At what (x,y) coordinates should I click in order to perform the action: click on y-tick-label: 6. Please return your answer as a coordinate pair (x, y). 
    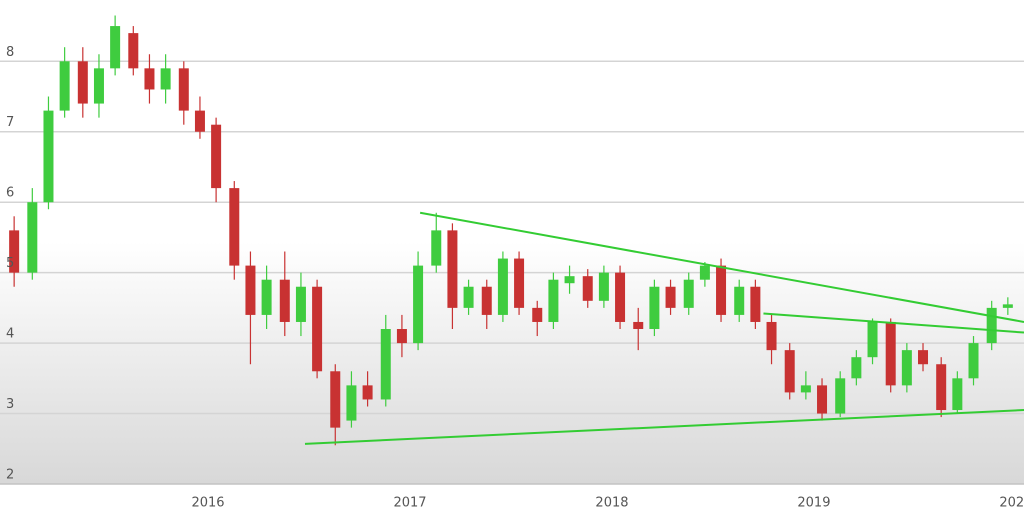
    Looking at the image, I should click on (10, 193).